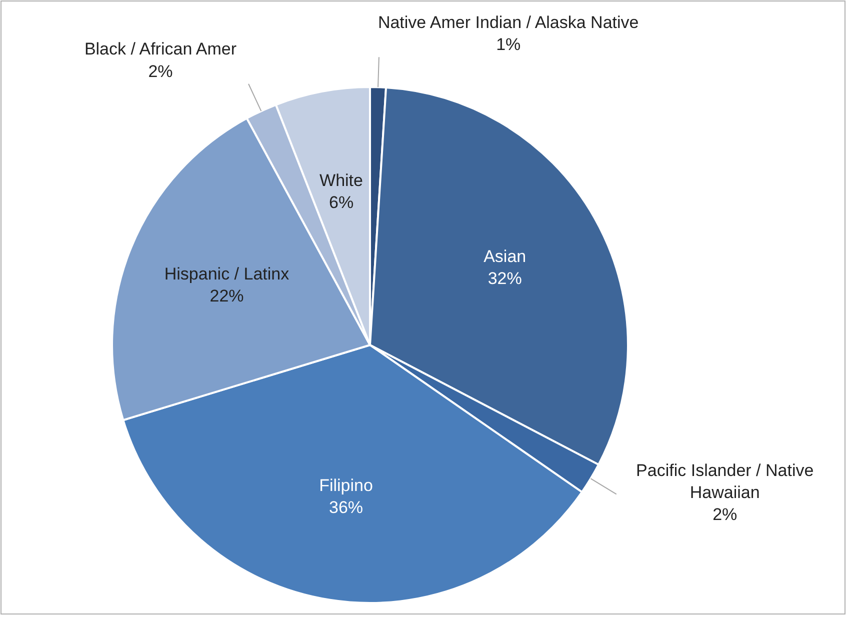  I want to click on slice-label: Pacific Islander / Native Hawaiian, so click(725, 482).